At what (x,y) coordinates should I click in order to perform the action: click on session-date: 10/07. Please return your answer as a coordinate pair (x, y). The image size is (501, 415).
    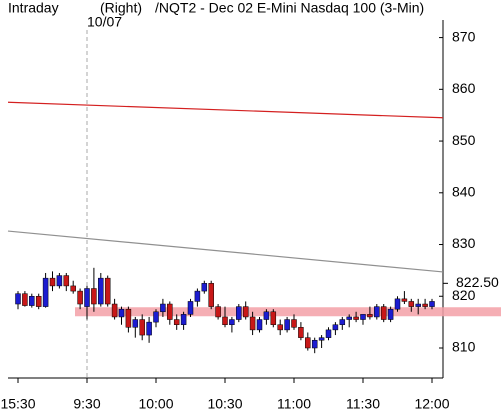
    Looking at the image, I should click on (104, 22).